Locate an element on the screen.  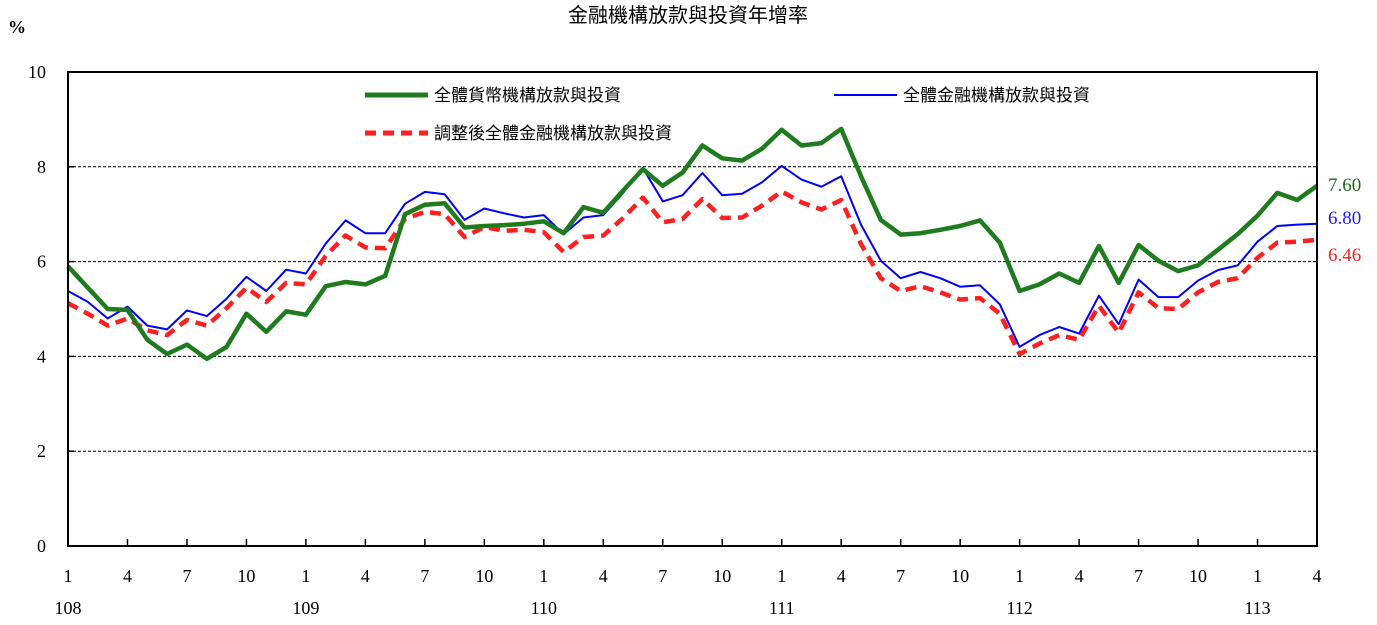
y-tick-label: 0 is located at coordinates (41, 546).